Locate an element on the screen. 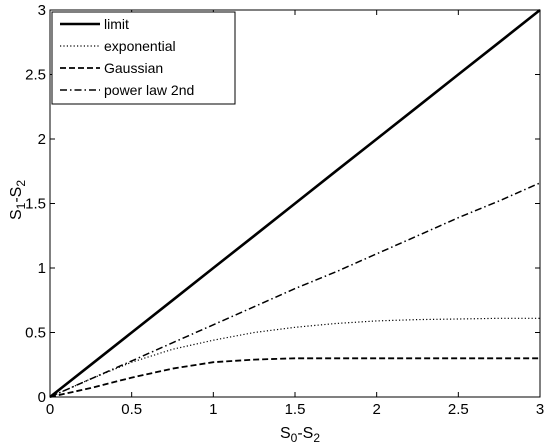 Image resolution: width=550 pixels, height=448 pixels. x-tick-label: 0.5 is located at coordinates (131, 409).